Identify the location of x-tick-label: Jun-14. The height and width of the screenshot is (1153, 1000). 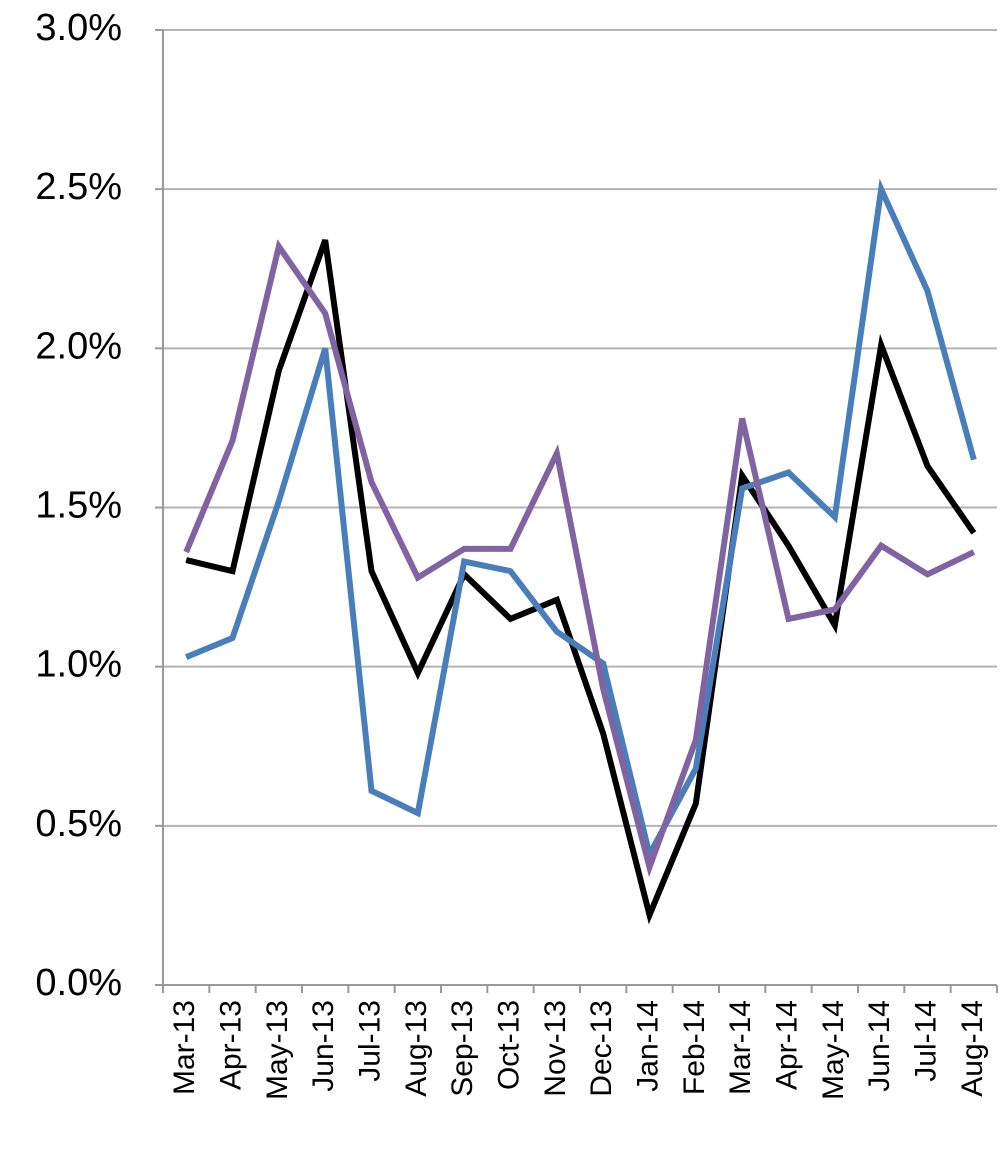
(879, 1046).